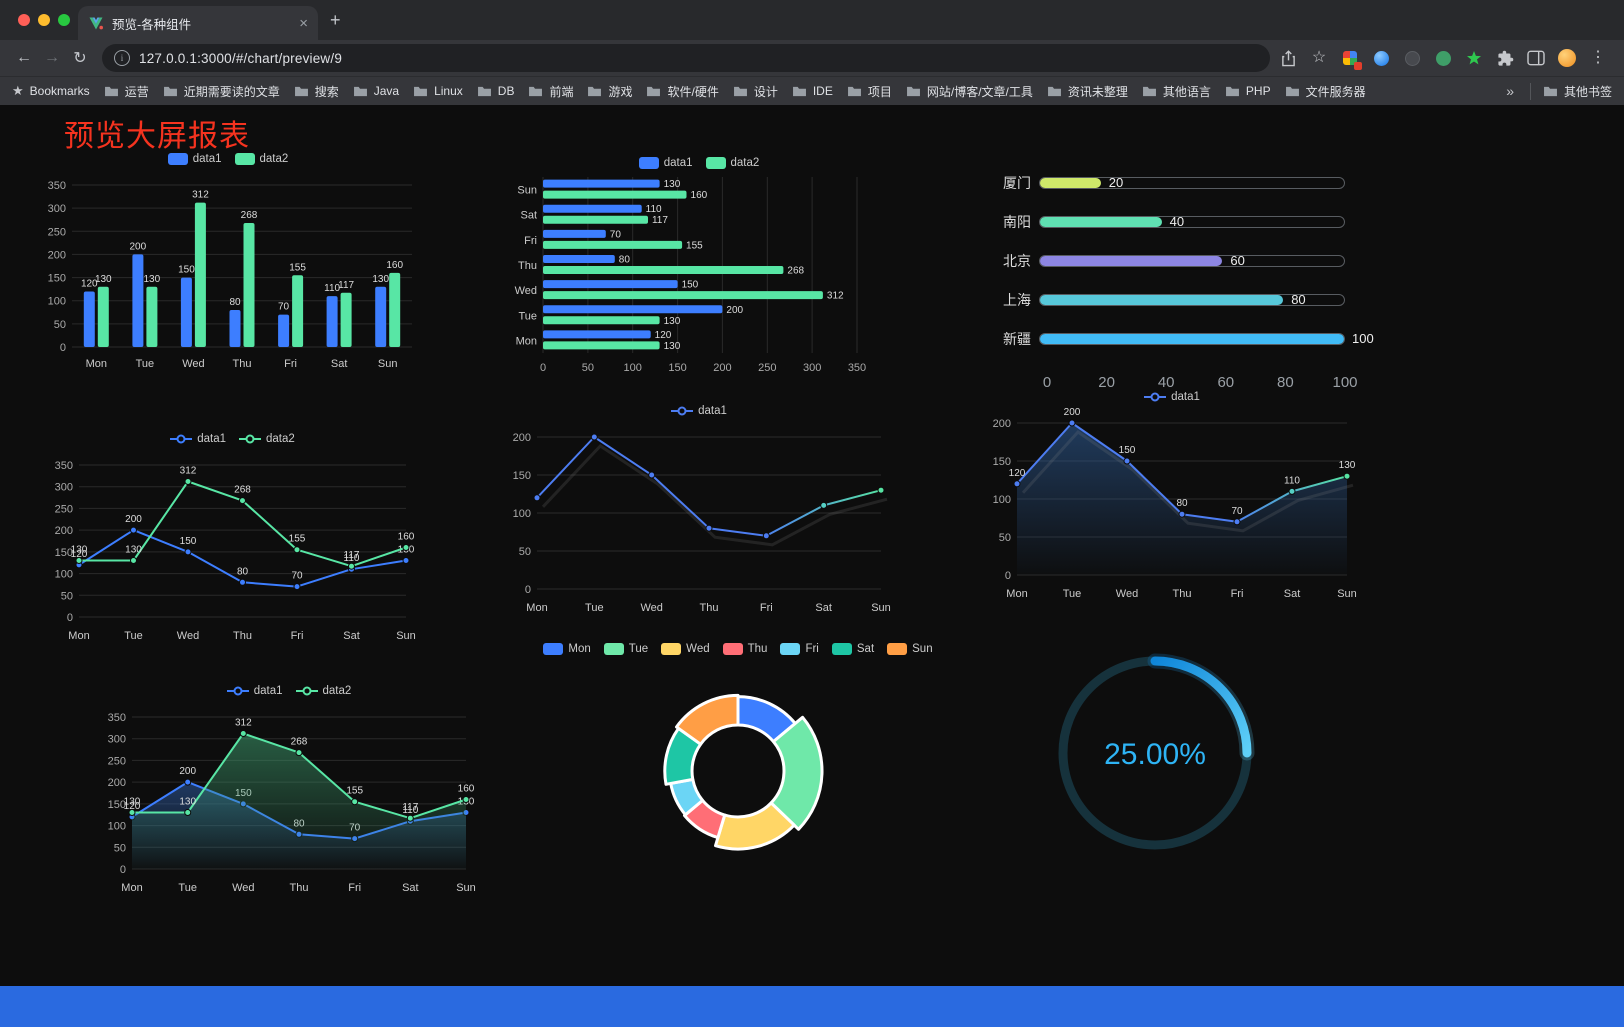 The height and width of the screenshot is (1027, 1624). What do you see at coordinates (289, 691) in the screenshot?
I see `chart-legend: data1 data2` at bounding box center [289, 691].